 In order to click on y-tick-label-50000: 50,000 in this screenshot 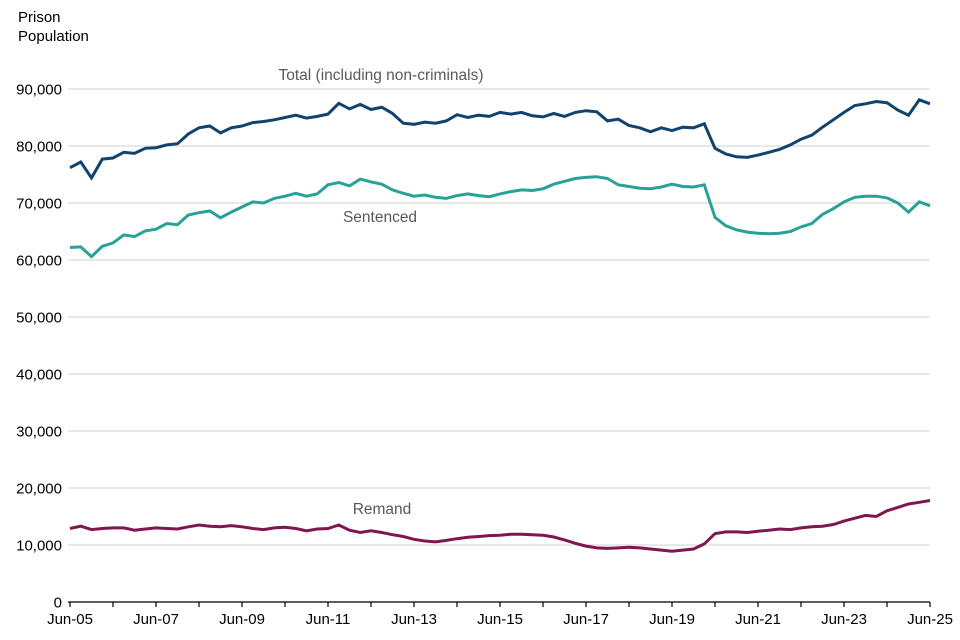, I will do `click(39, 317)`.